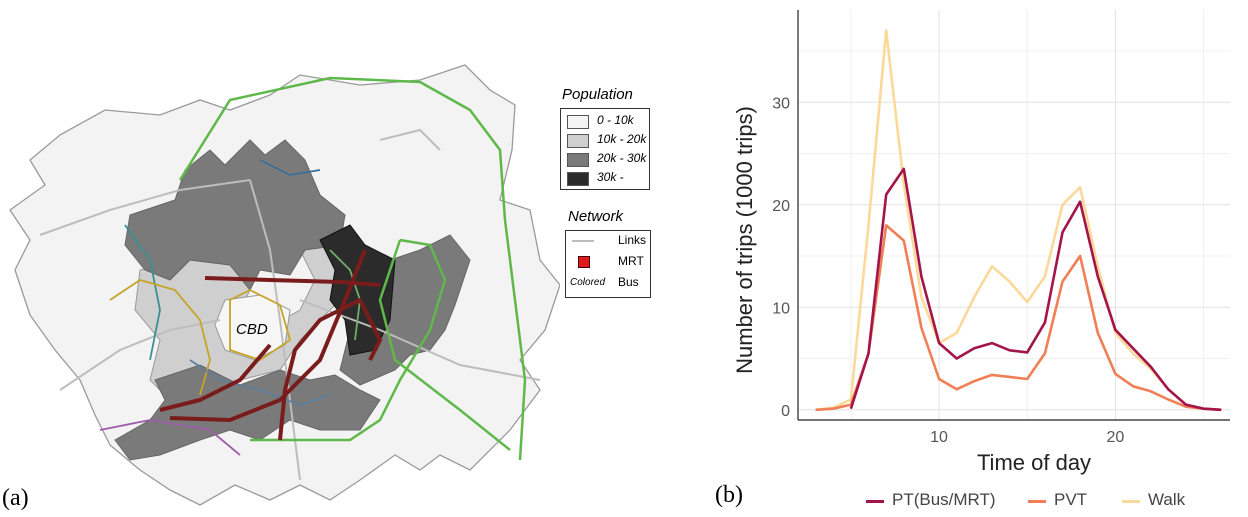 The height and width of the screenshot is (517, 1248). Describe the element at coordinates (1115, 437) in the screenshot. I see `x-tick-label: 20` at that location.